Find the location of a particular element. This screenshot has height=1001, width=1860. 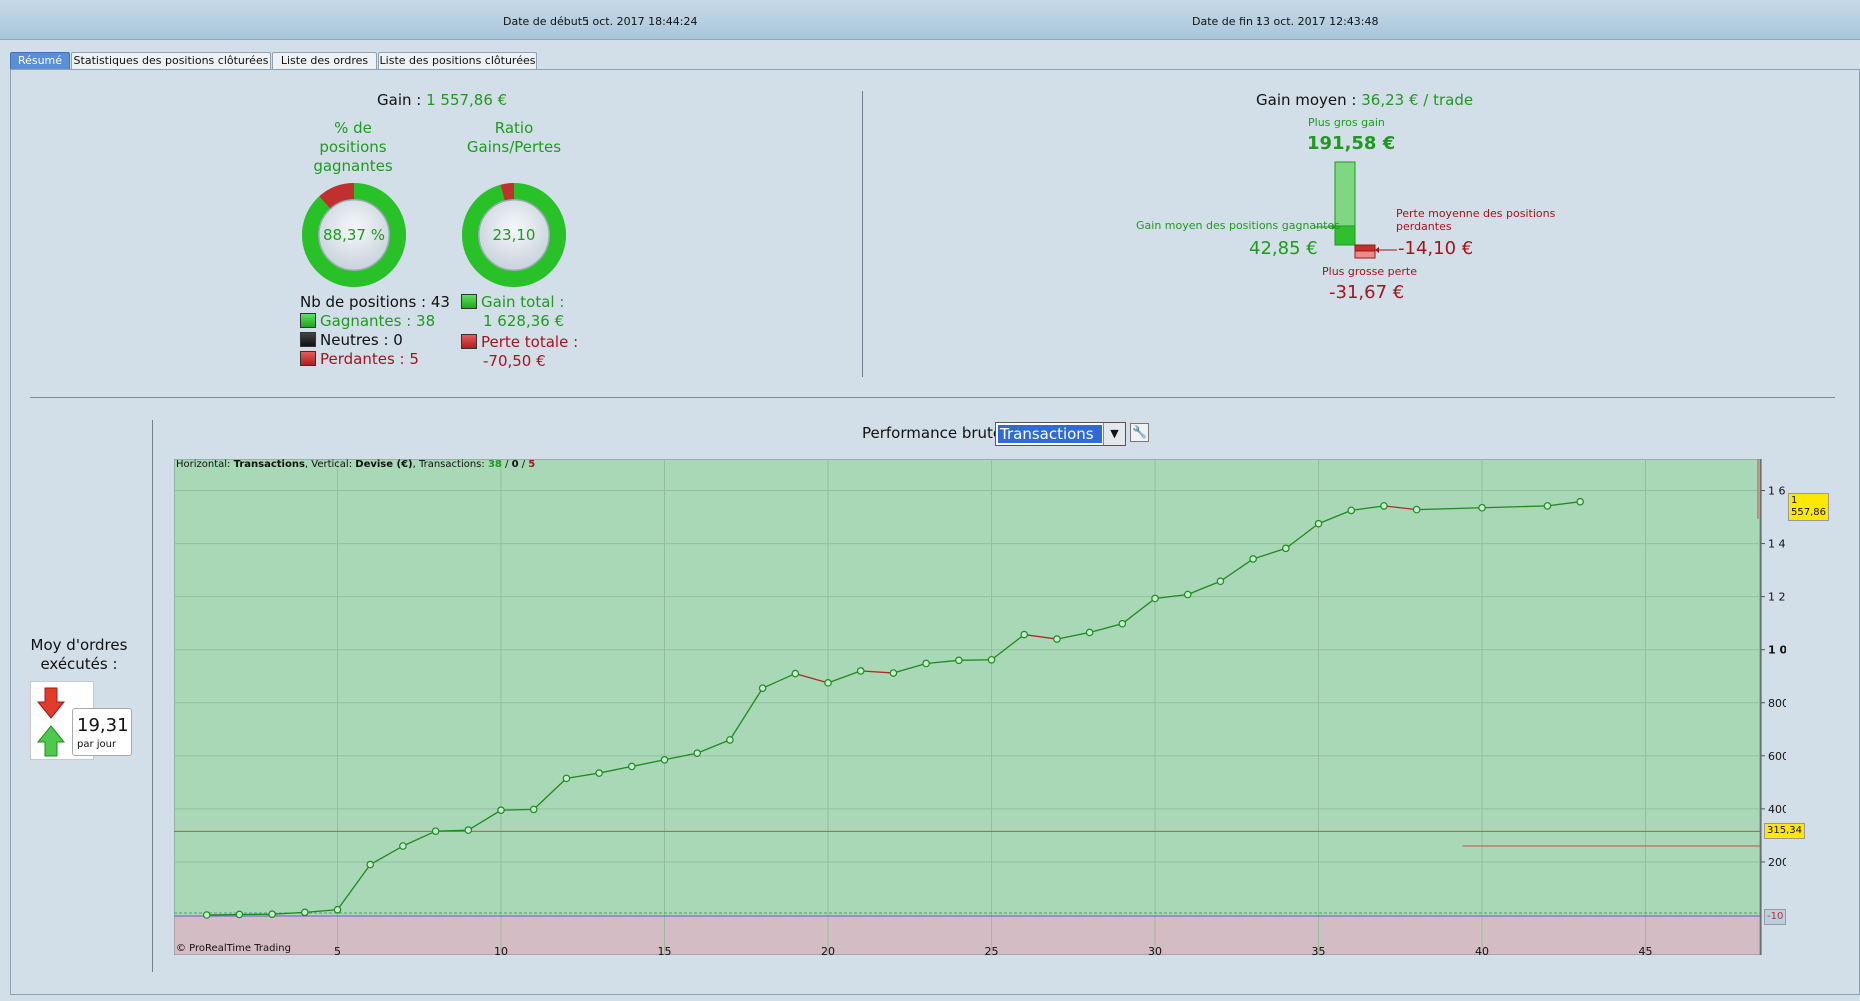

start-date-label: Date de début : is located at coordinates (546, 21).